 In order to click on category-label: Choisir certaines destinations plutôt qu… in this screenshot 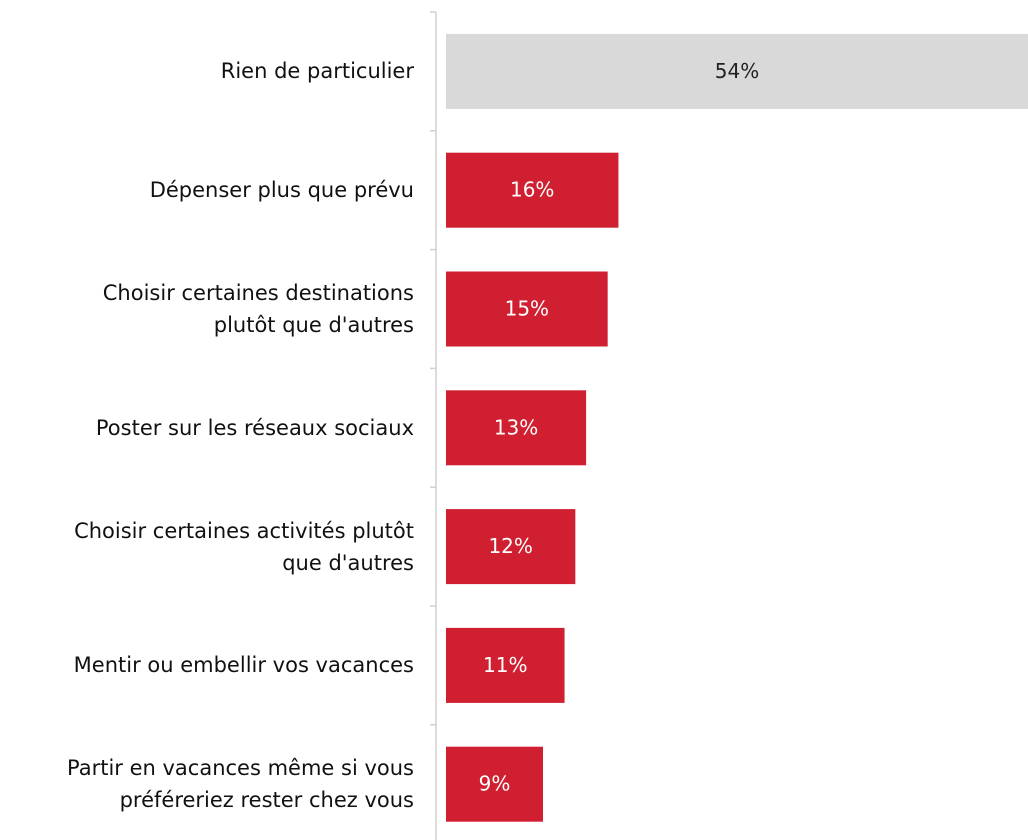, I will do `click(258, 309)`.